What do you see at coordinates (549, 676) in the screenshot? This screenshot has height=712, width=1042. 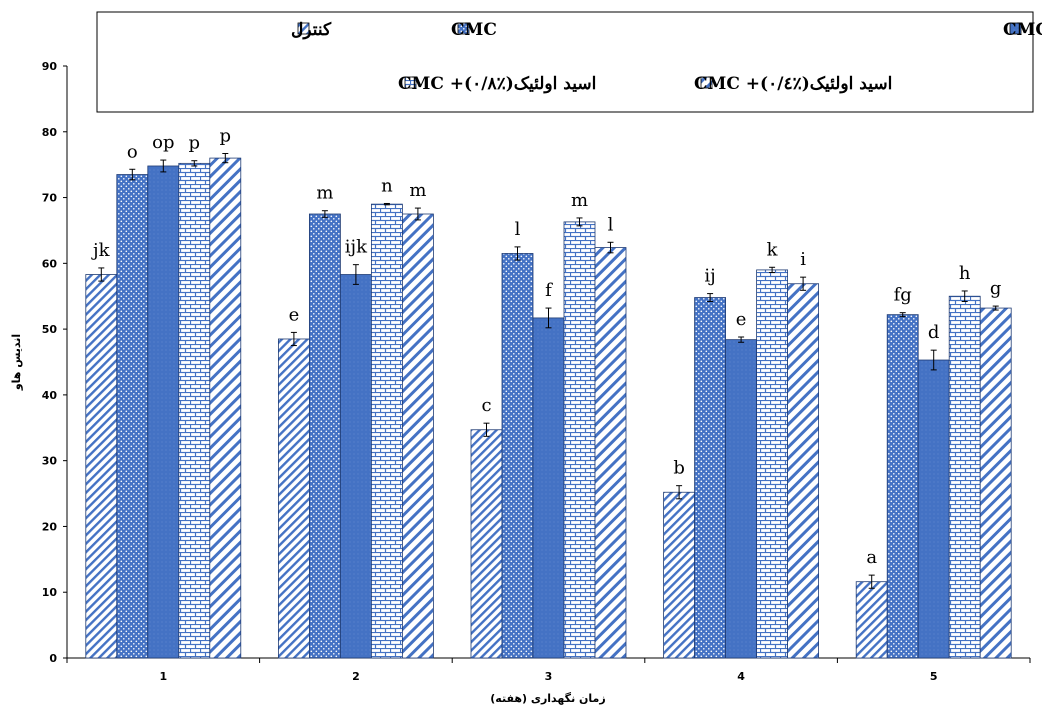 I see `x-tick-label: 3` at bounding box center [549, 676].